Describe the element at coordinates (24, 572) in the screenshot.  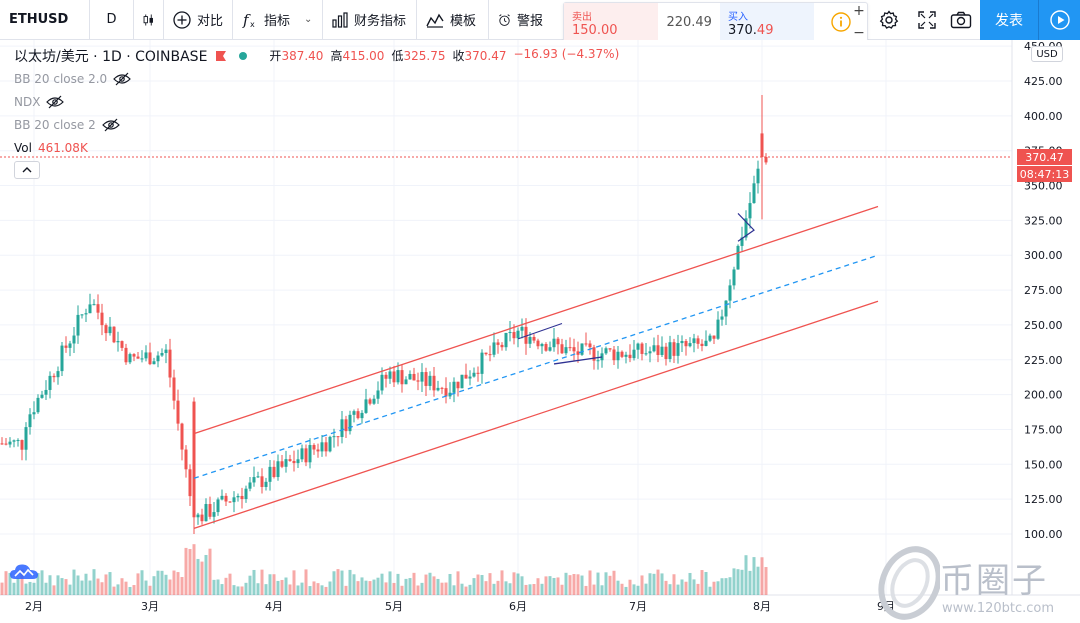
I see `cloud-logo-icon` at that location.